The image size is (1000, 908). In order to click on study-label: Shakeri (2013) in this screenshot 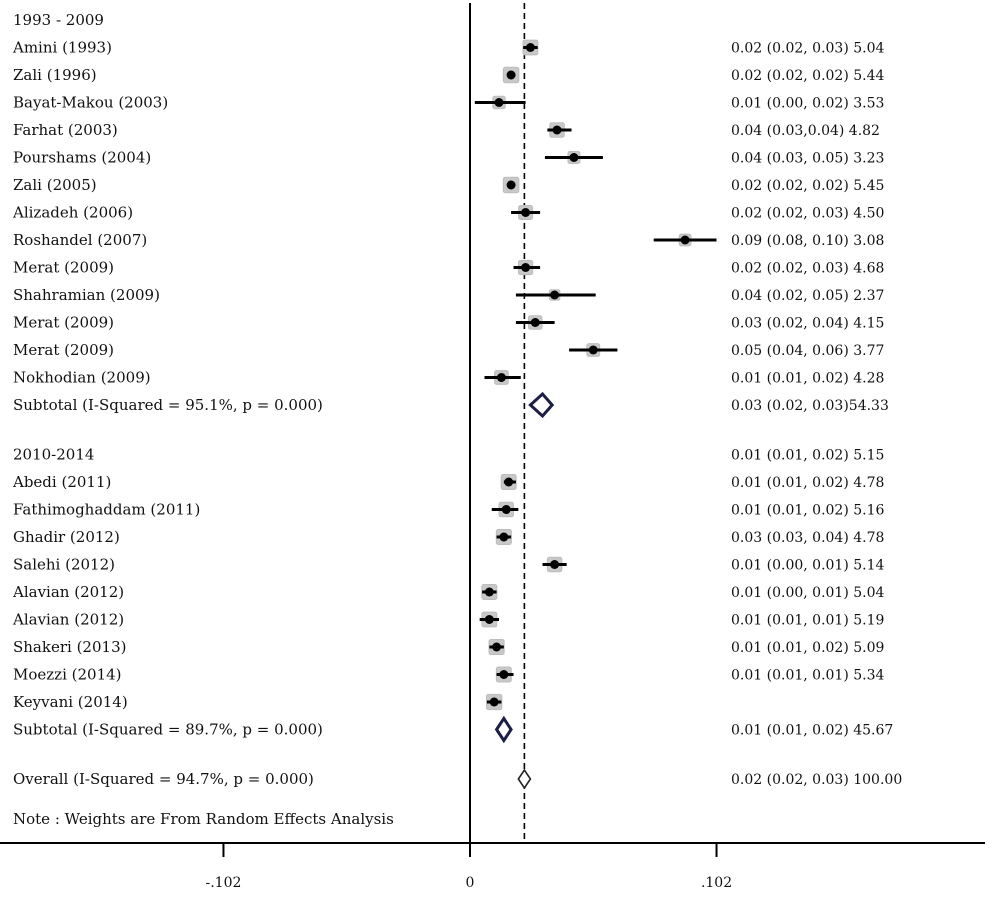, I will do `click(69, 647)`.